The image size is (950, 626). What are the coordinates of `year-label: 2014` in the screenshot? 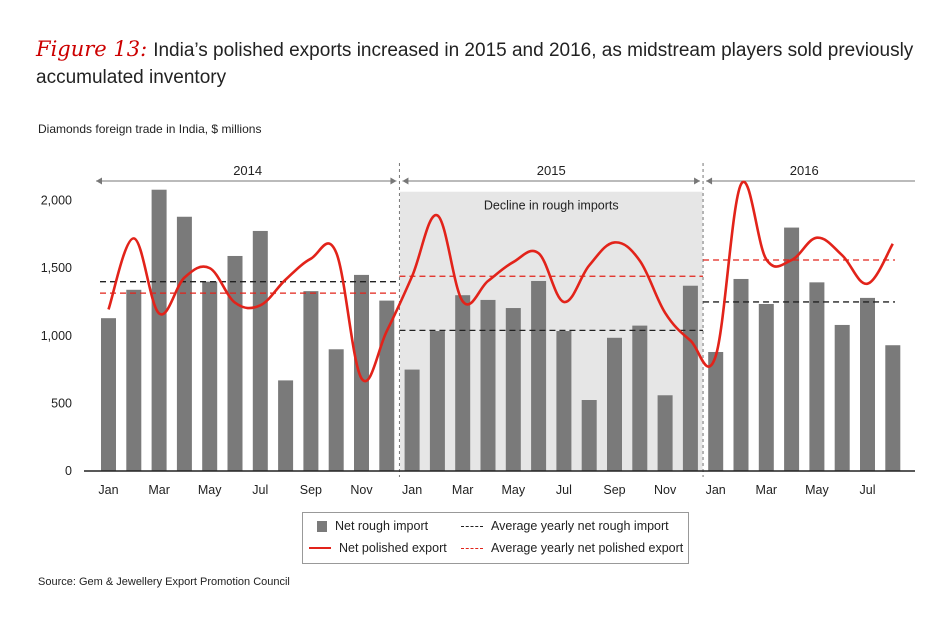 It's located at (247, 170).